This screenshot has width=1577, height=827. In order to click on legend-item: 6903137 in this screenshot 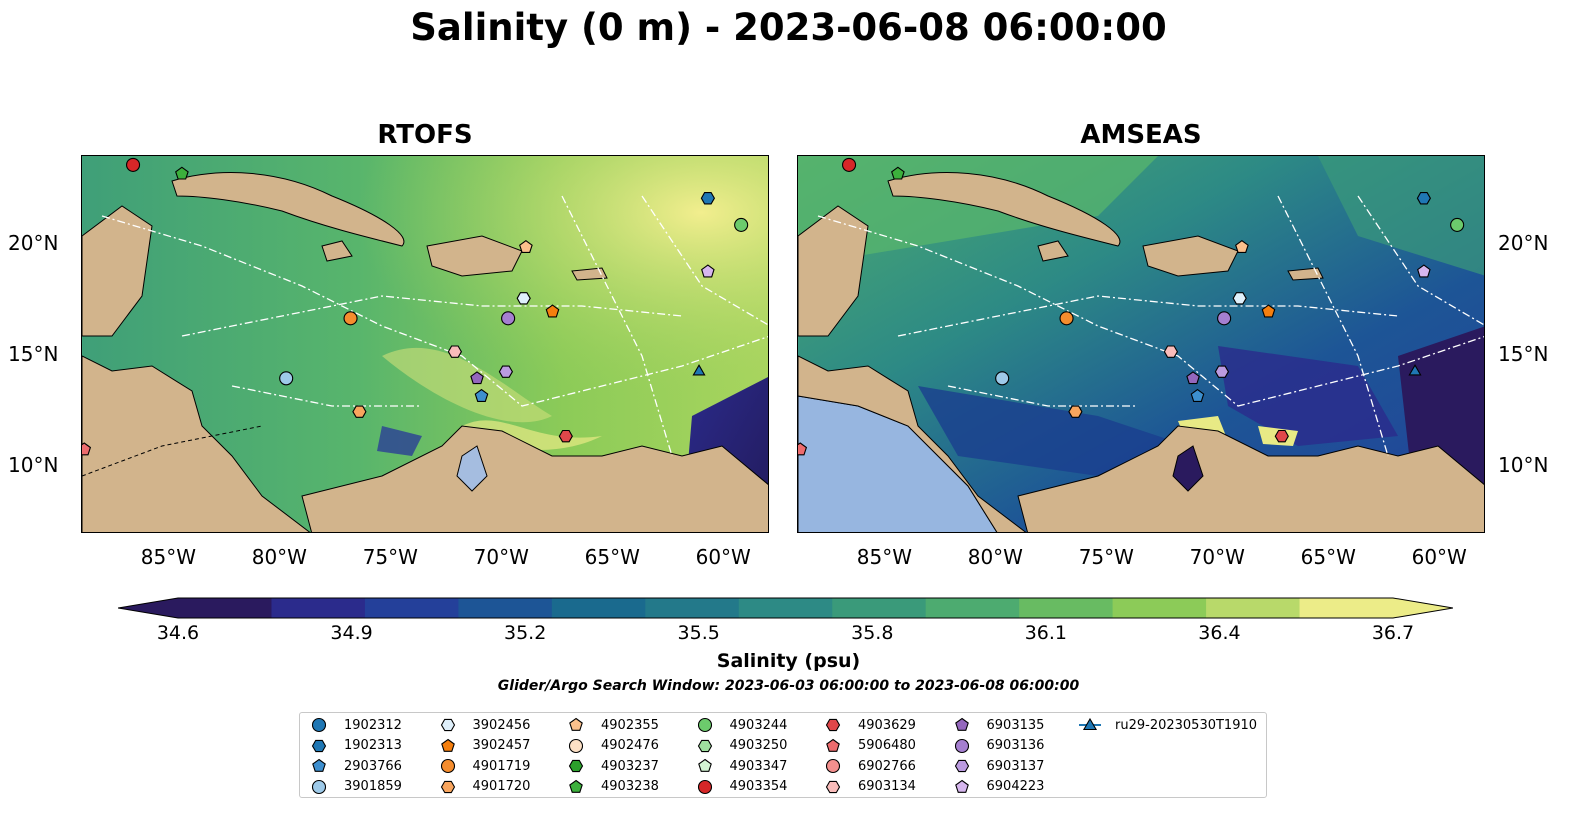, I will do `click(998, 766)`.